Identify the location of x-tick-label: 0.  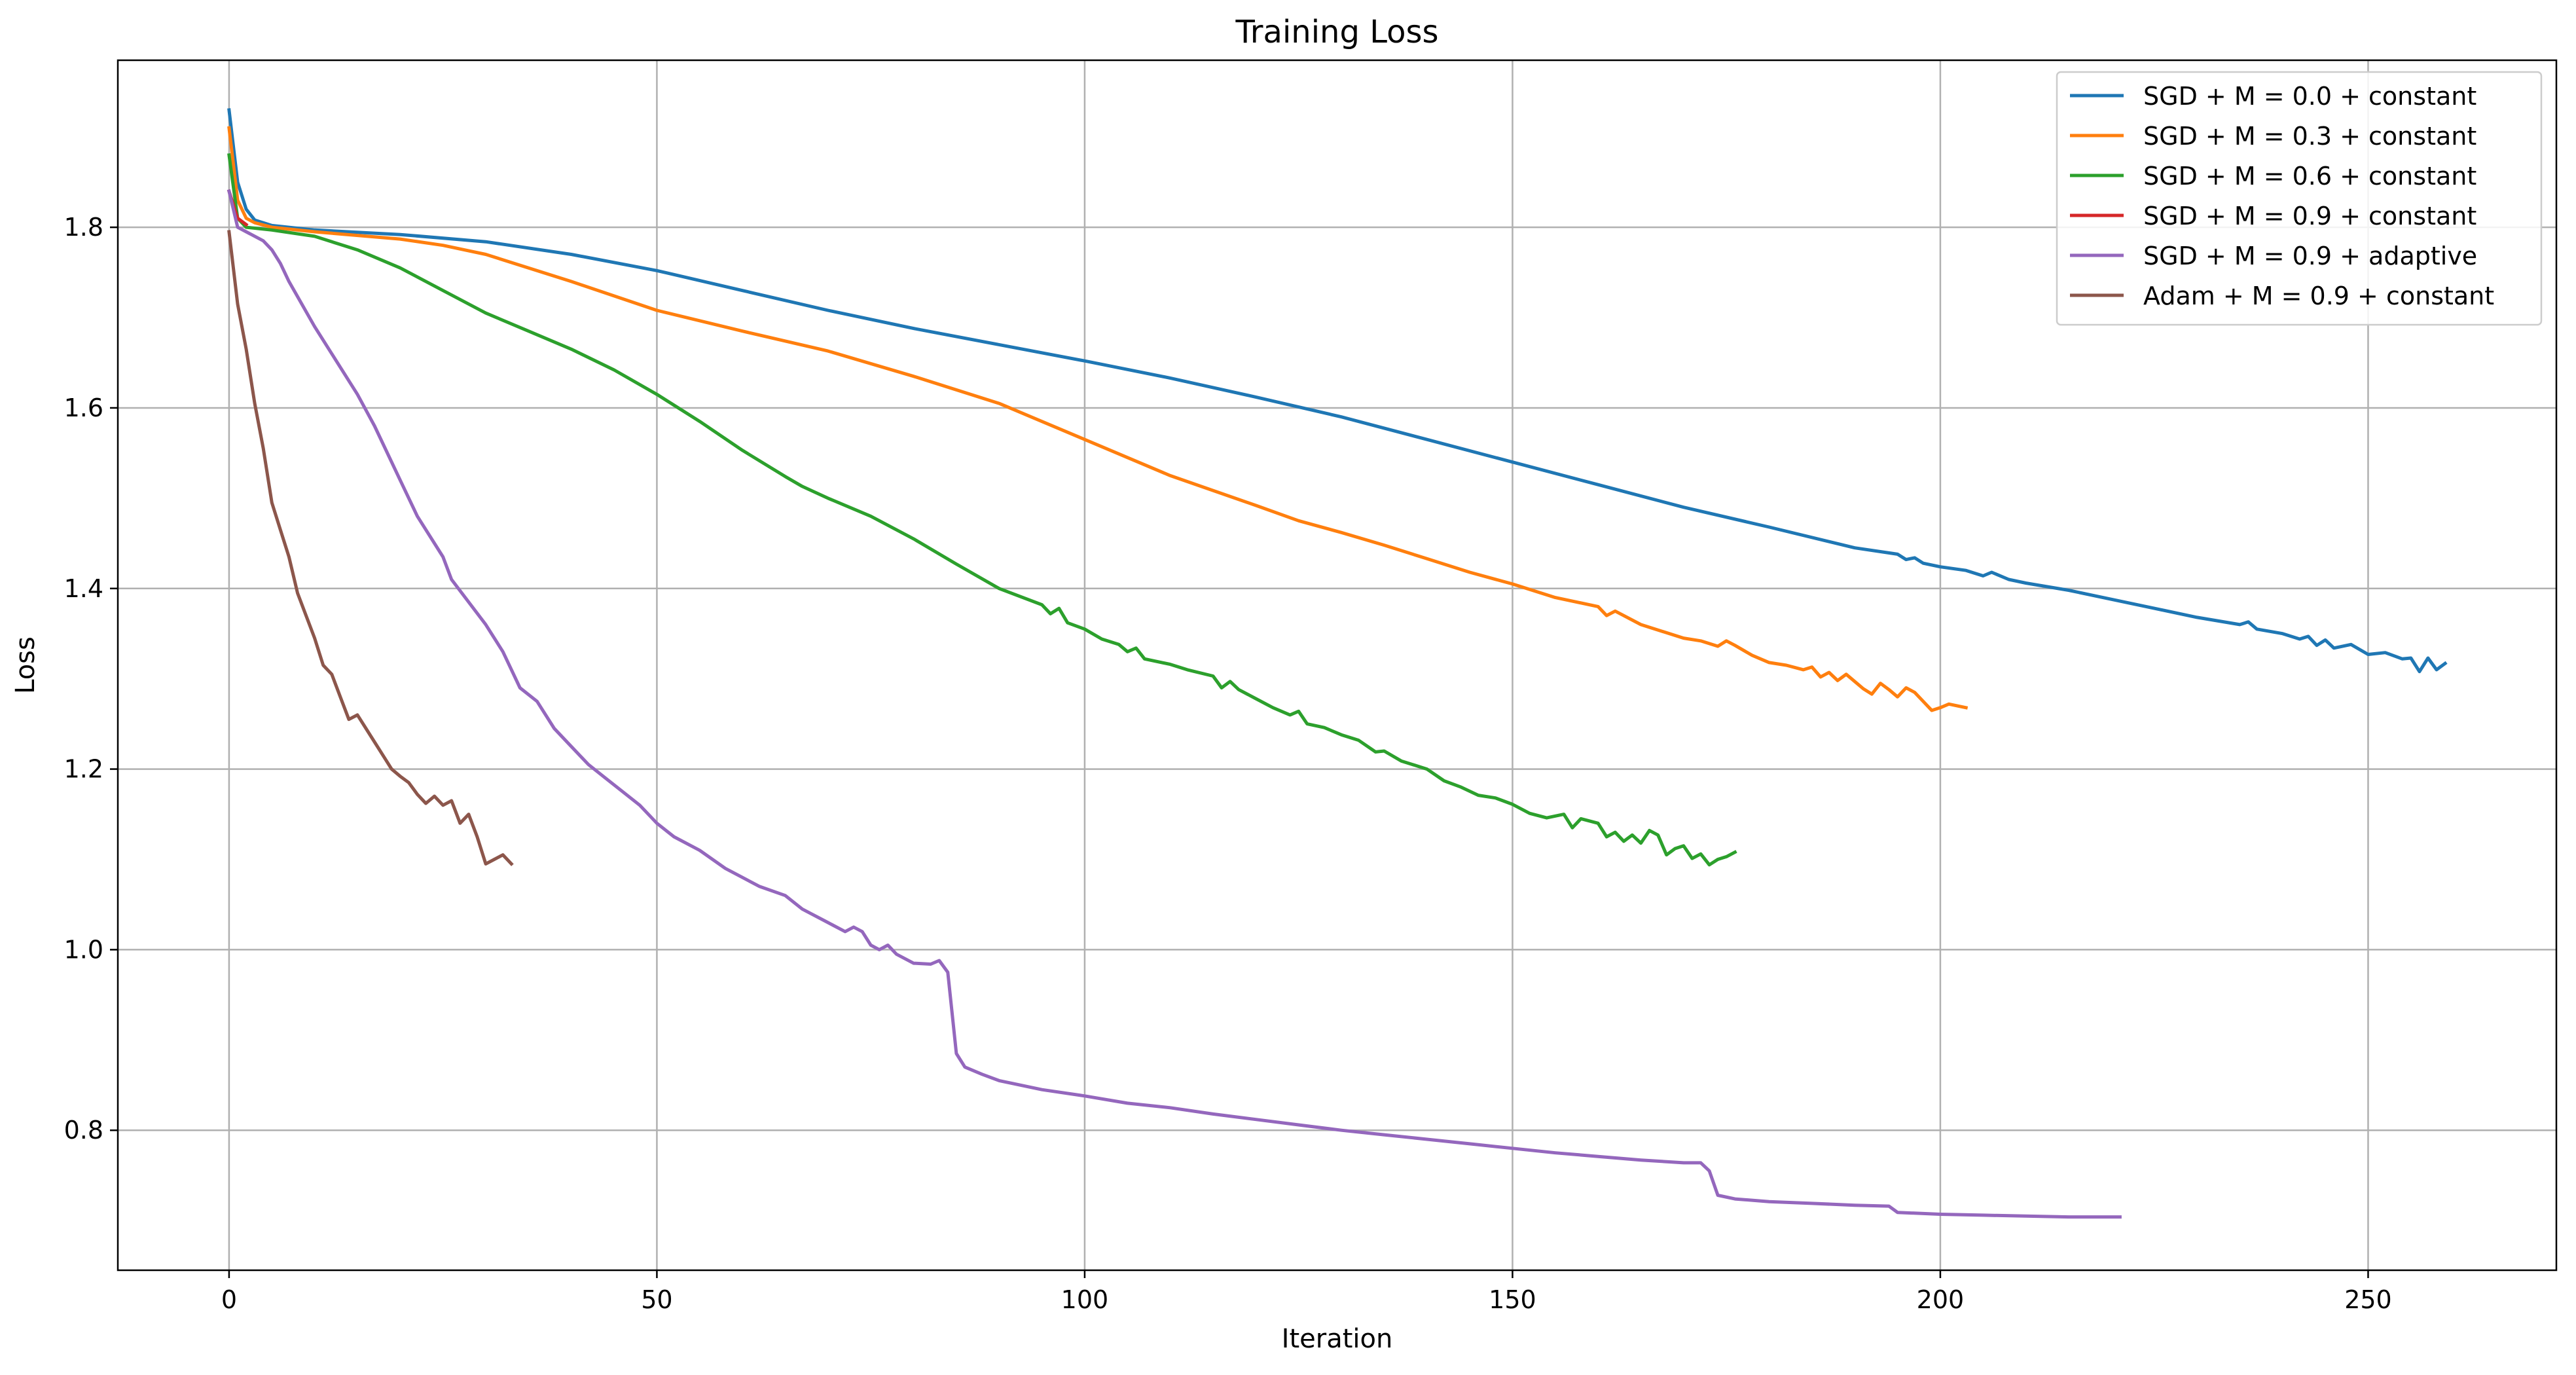
(229, 1299).